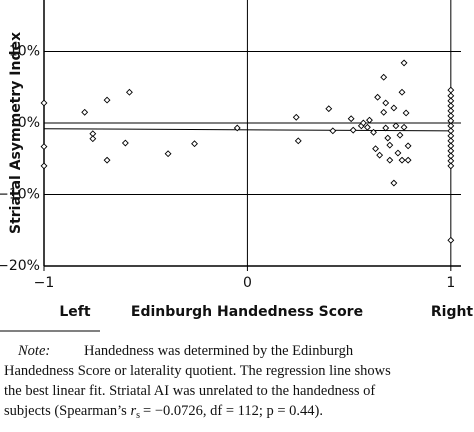 This screenshot has height=432, width=474. Describe the element at coordinates (233, 411) in the screenshot. I see `note-text: = −0.0726, df = 112; p = 0.44).` at that location.